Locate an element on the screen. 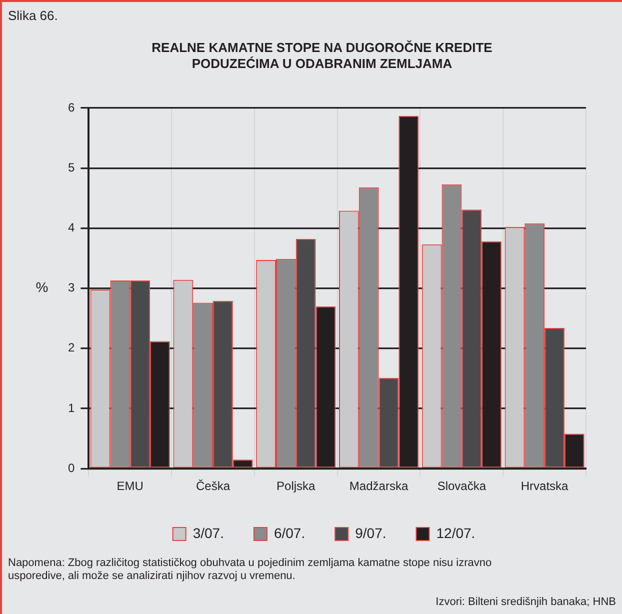  text: Izvori: Bilteni središnjih banaka; HNB is located at coordinates (526, 602).